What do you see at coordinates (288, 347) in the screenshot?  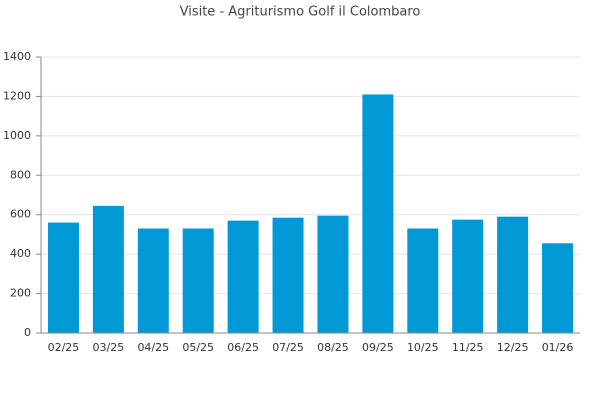 I see `x-tick-label: 07/25` at bounding box center [288, 347].